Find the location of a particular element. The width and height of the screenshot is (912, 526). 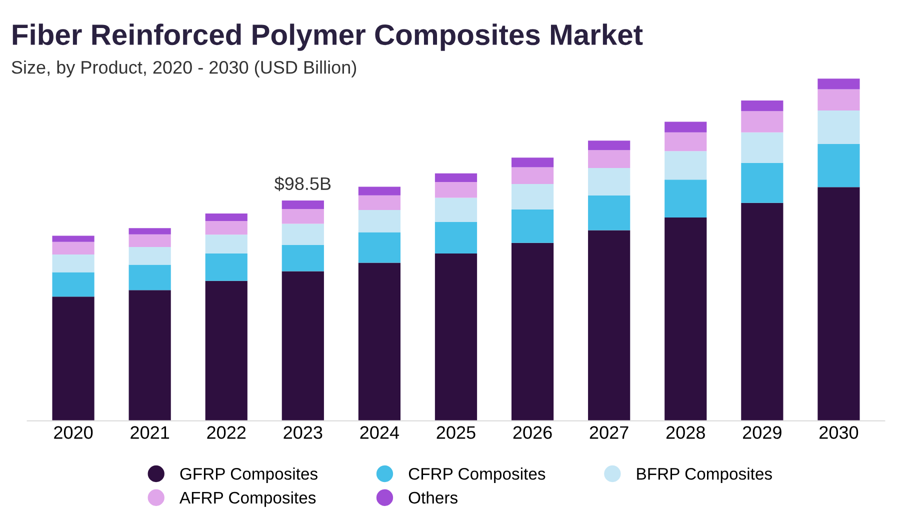

chart-subtitle: Size, by Product, 2020 - 2030 (USD Billion) is located at coordinates (184, 69).